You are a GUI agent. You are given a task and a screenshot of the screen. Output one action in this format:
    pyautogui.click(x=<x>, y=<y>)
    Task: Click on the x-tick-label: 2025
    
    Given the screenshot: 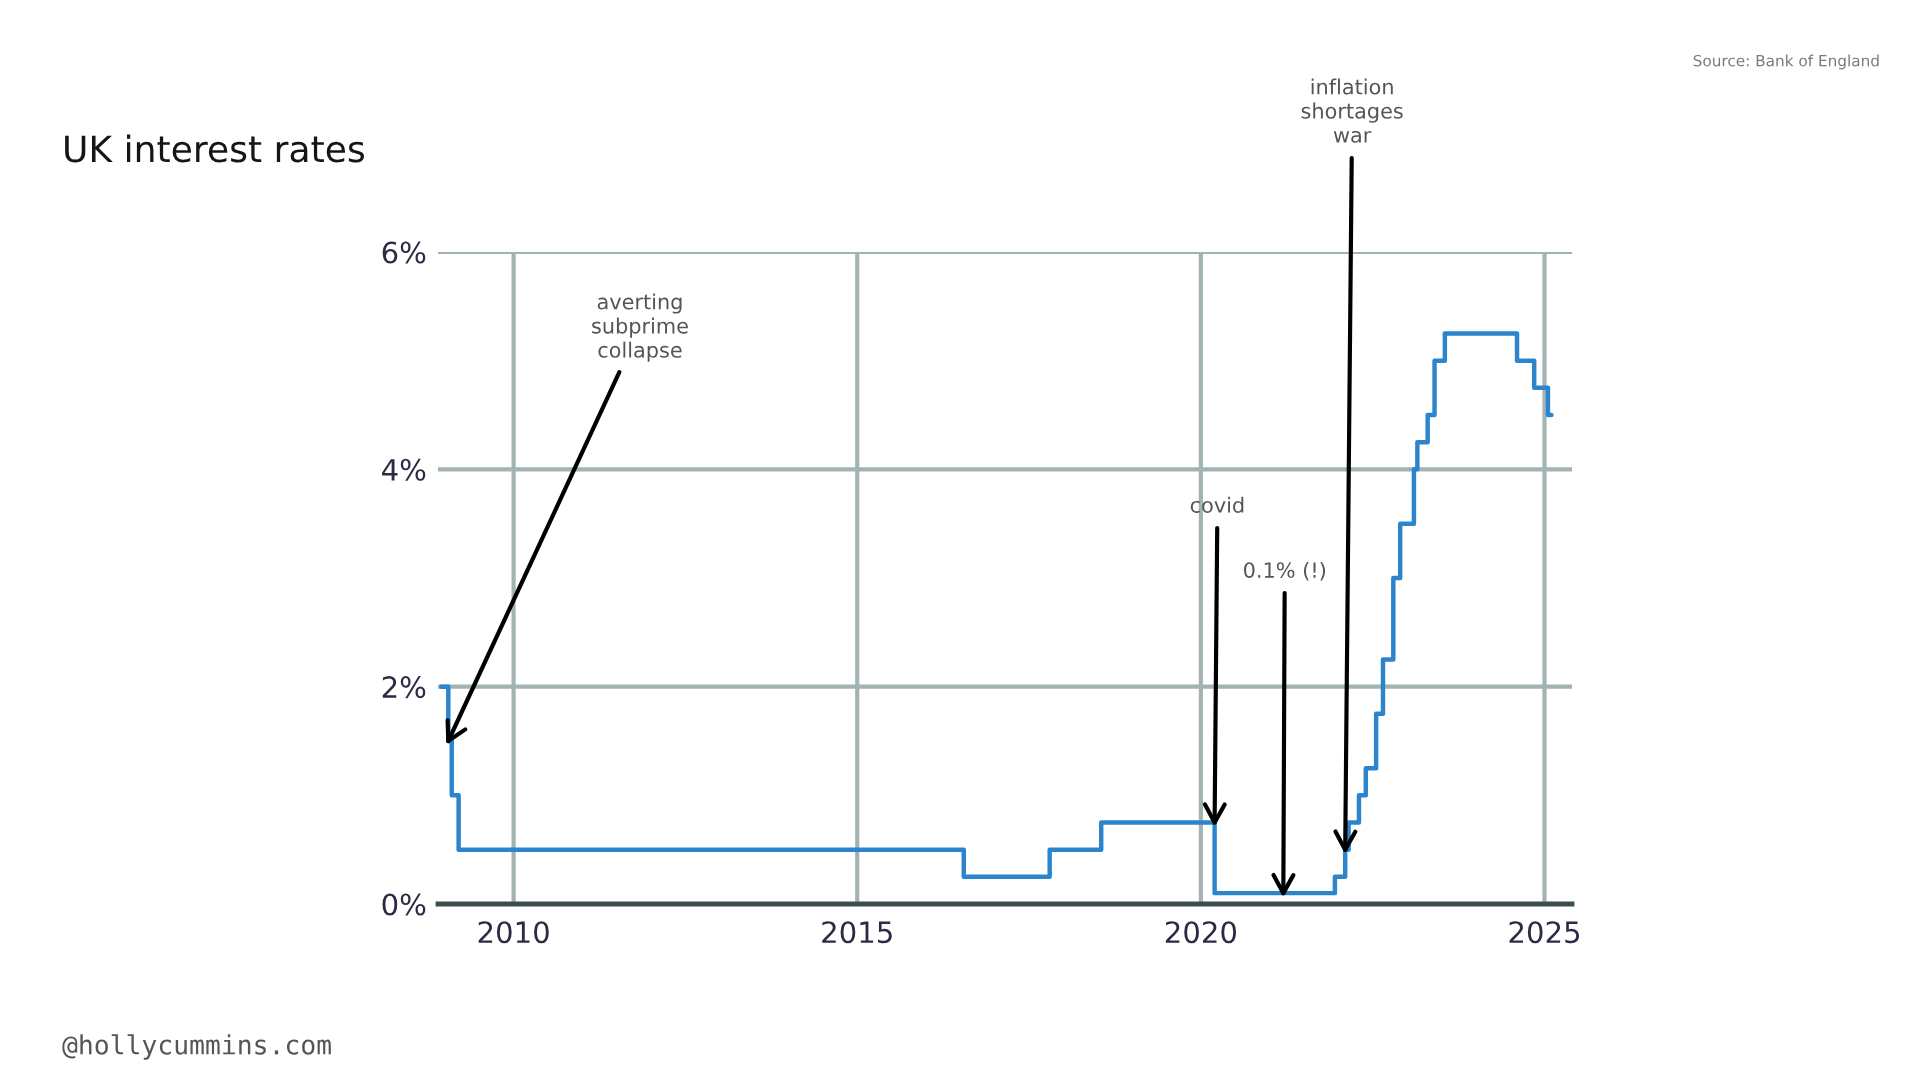 What is the action you would take?
    pyautogui.click(x=1544, y=932)
    